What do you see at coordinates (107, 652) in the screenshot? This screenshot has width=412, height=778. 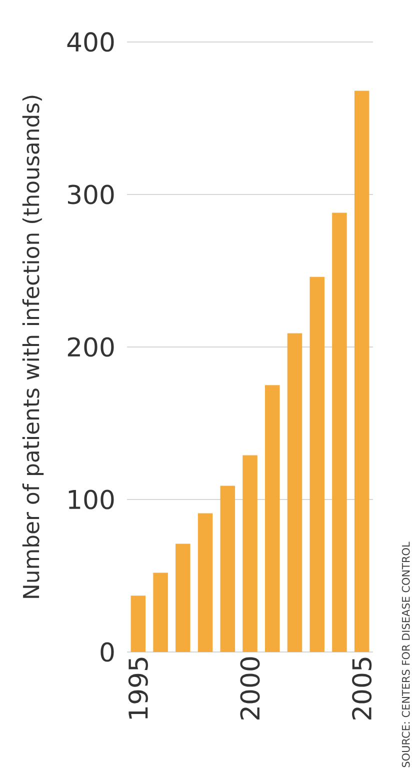 I see `y-tick-label: 0` at bounding box center [107, 652].